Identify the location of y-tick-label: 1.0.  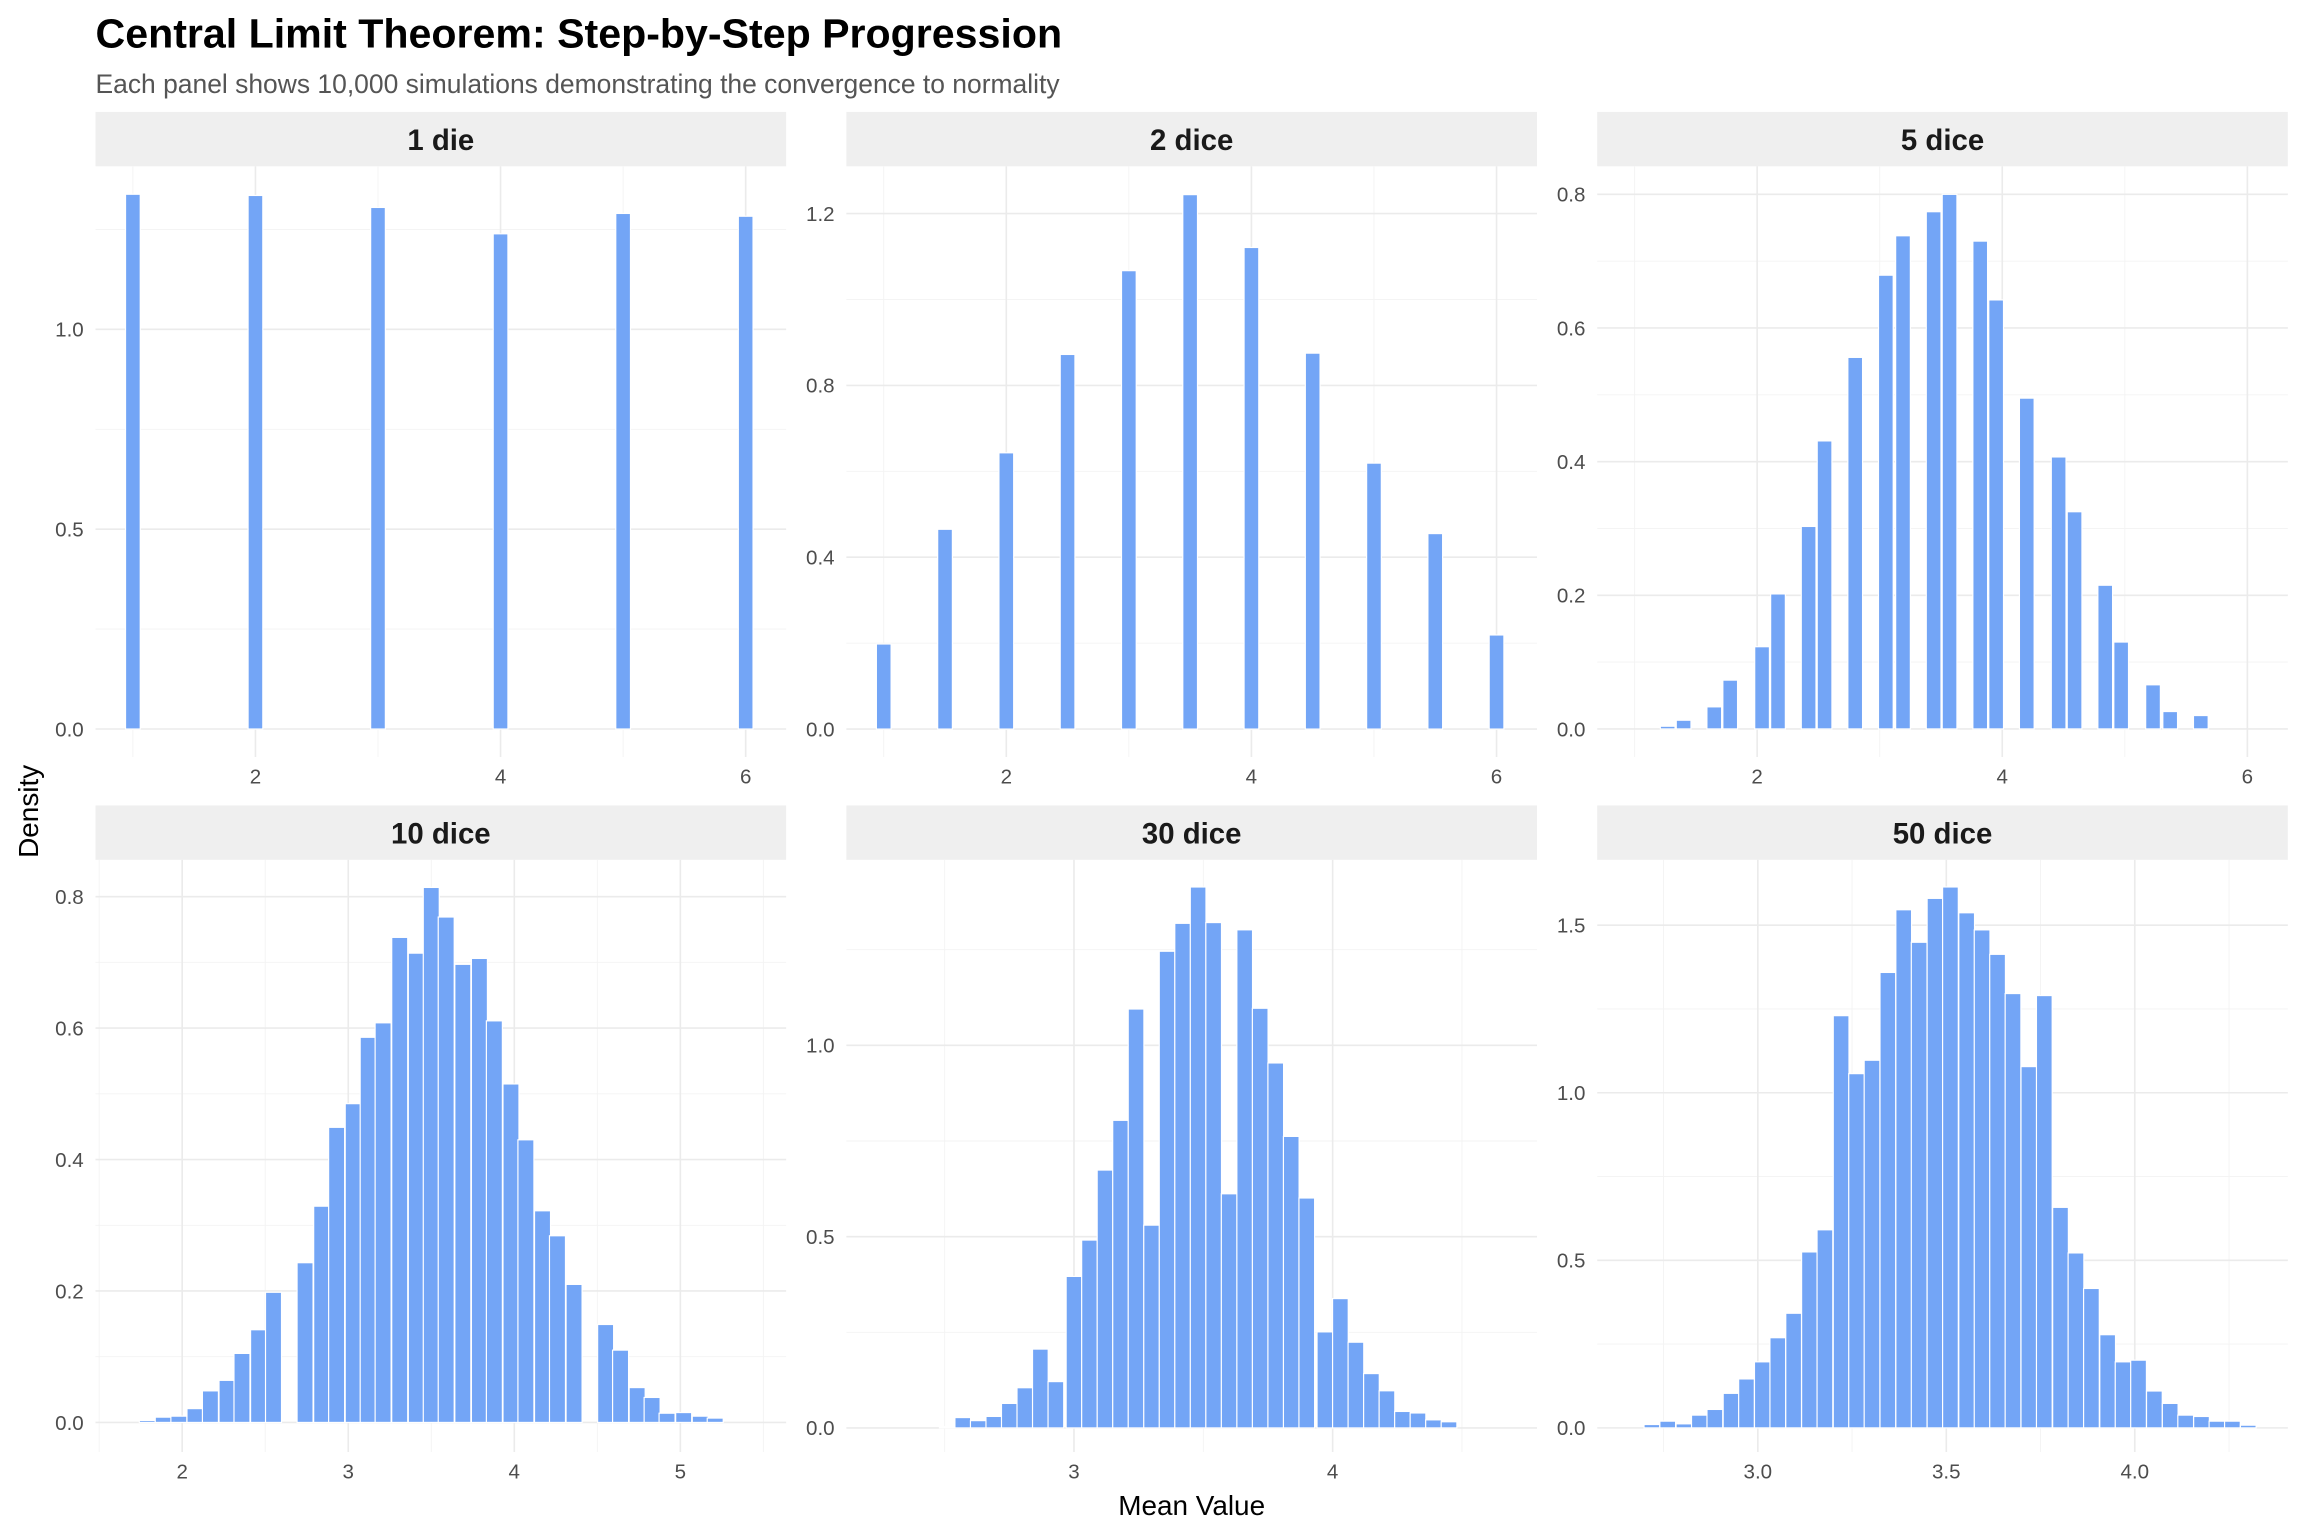
(69, 330).